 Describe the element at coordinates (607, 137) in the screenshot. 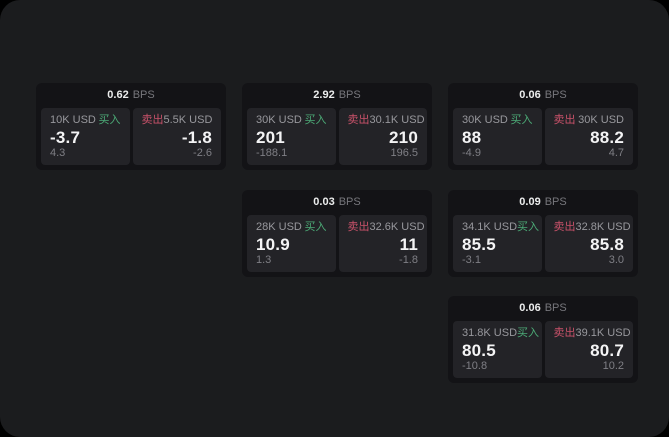

I see `sell-price: 88.2` at that location.